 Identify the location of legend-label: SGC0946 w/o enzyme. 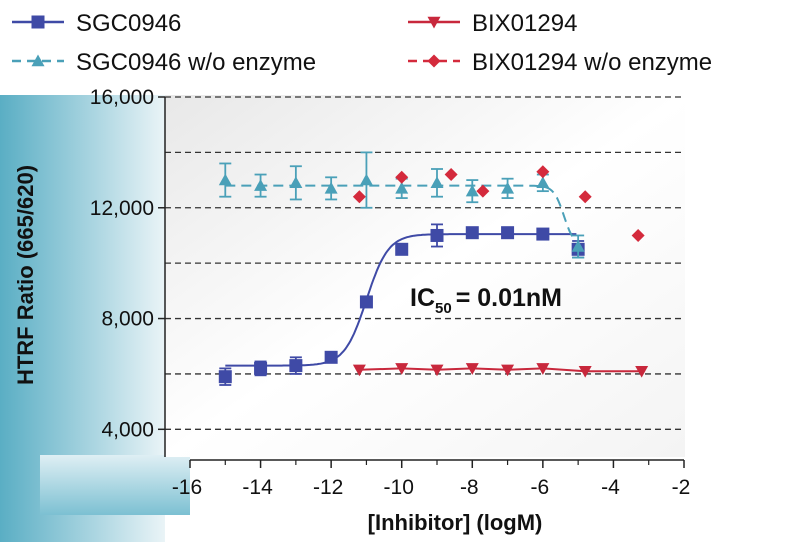
(196, 62).